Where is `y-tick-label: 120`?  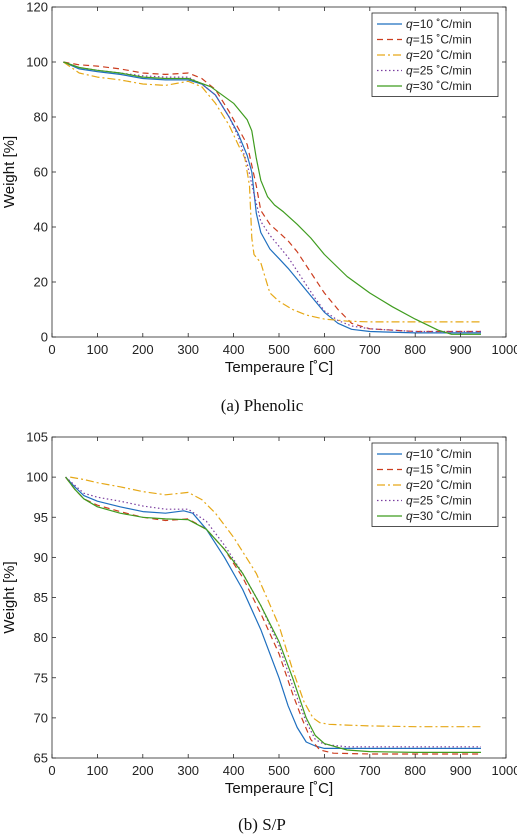
y-tick-label: 120 is located at coordinates (37, 7).